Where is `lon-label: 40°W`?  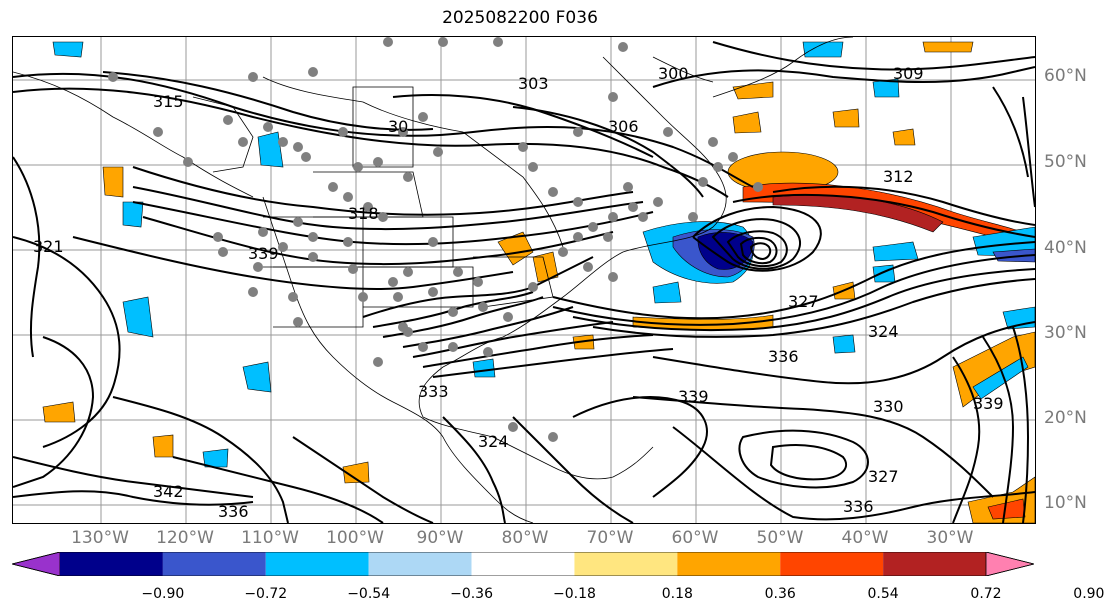
lon-label: 40°W is located at coordinates (865, 538).